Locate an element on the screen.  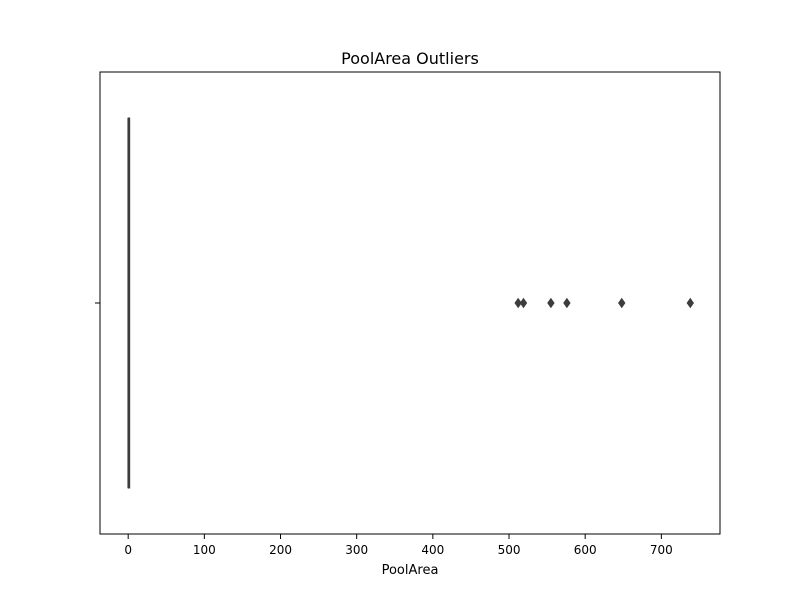
chart-title: PoolArea Outliers is located at coordinates (410, 58).